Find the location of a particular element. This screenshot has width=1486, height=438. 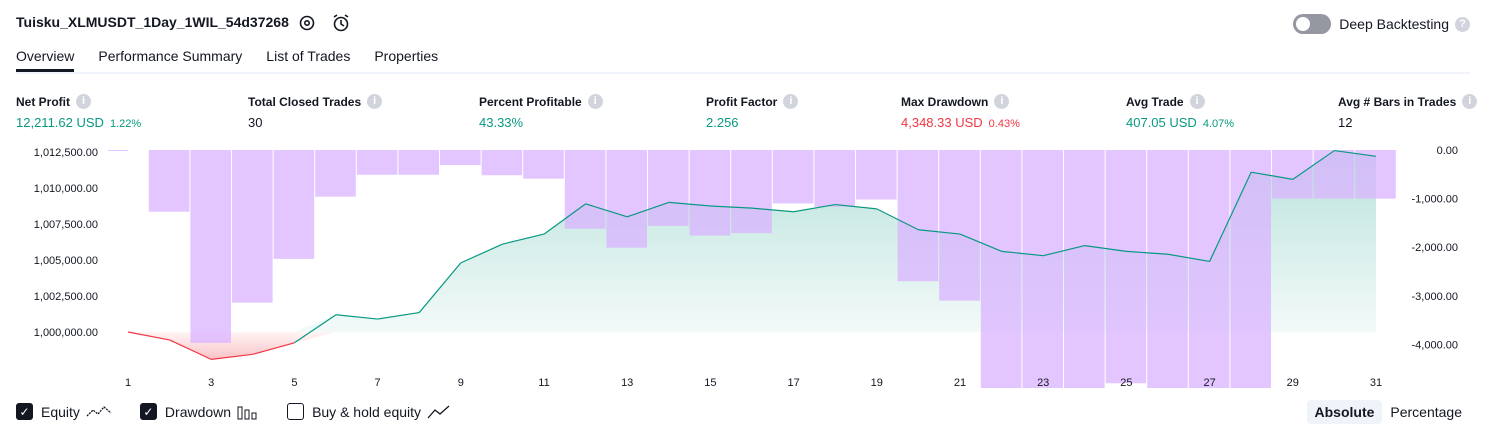

left-axis-tick: 1,005,000.00 is located at coordinates (66, 261).